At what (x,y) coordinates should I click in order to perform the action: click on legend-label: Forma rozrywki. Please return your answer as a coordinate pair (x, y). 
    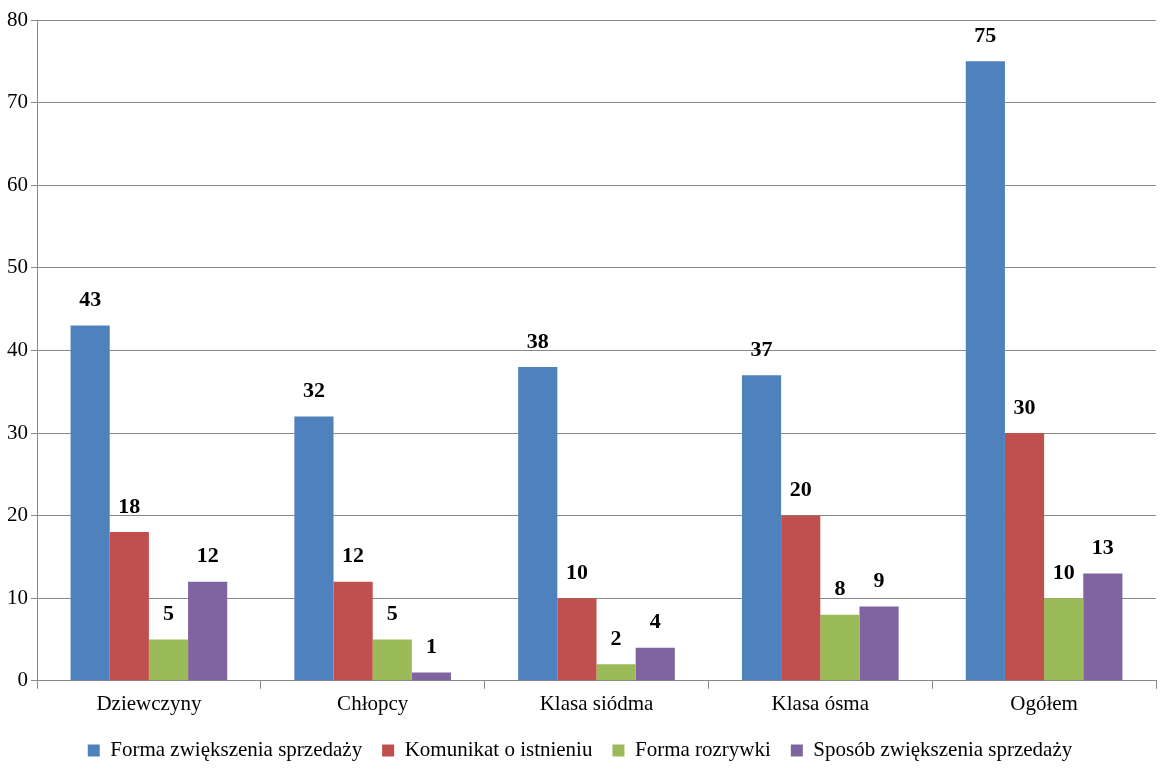
    Looking at the image, I should click on (703, 749).